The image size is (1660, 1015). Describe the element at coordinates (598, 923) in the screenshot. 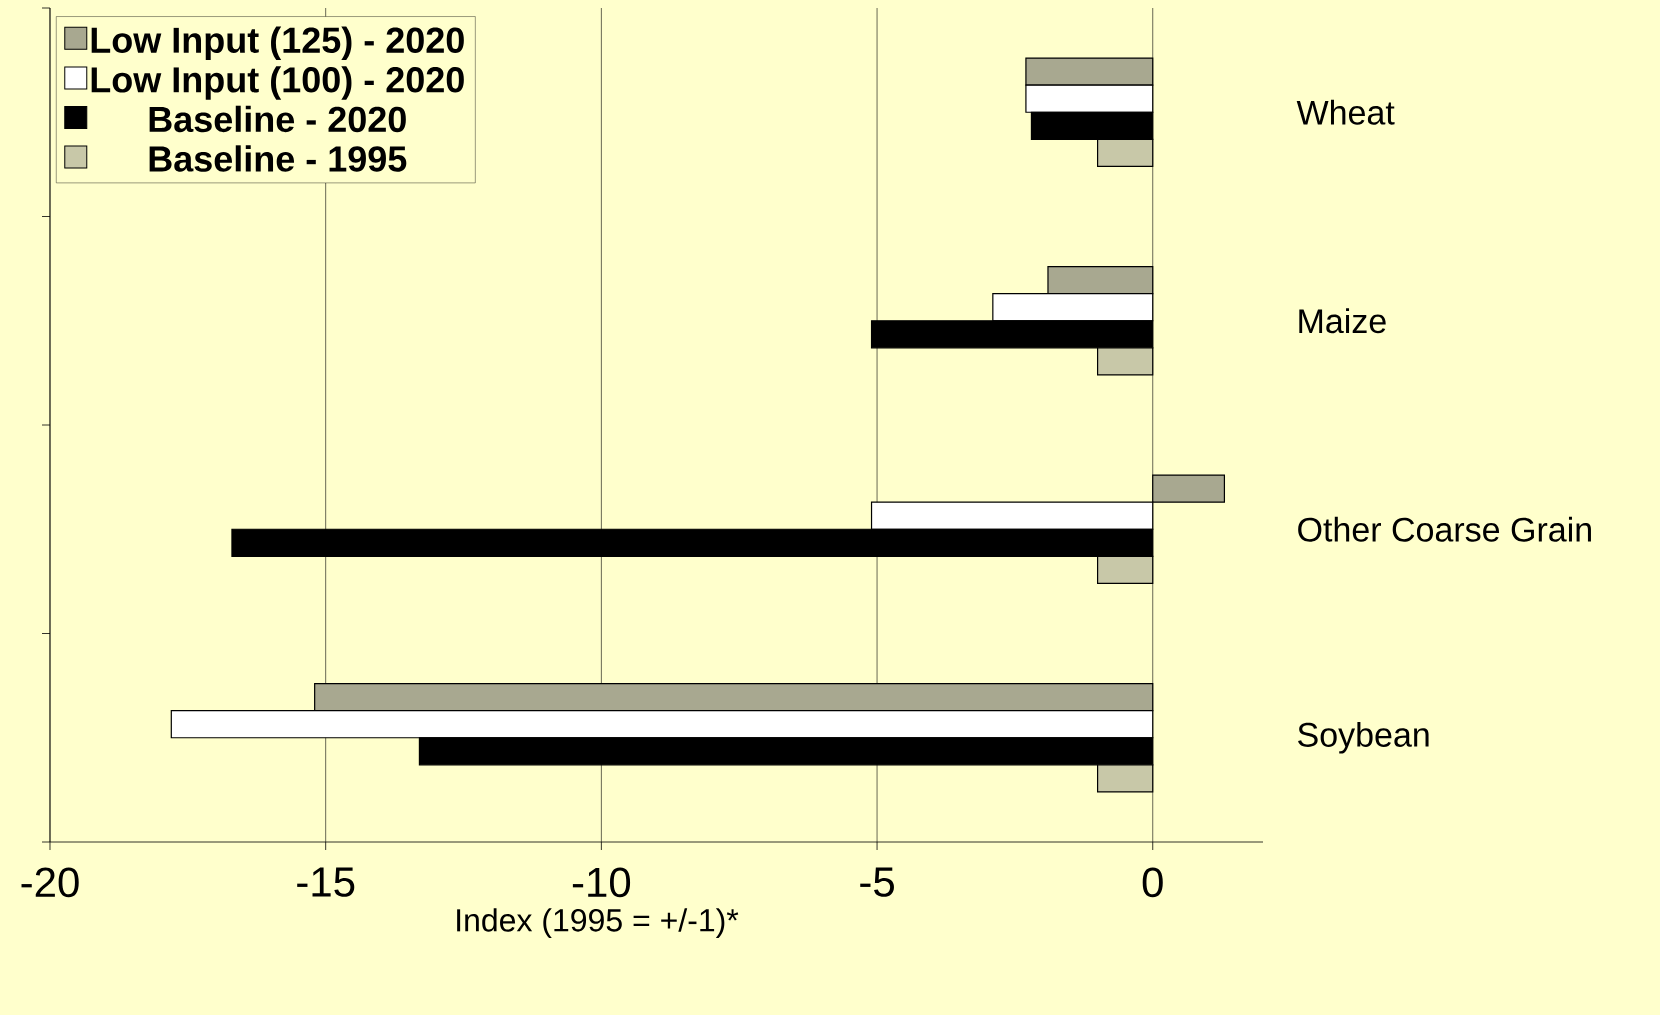

I see `x-axis-title: Index (1995 = +/-1)*` at that location.